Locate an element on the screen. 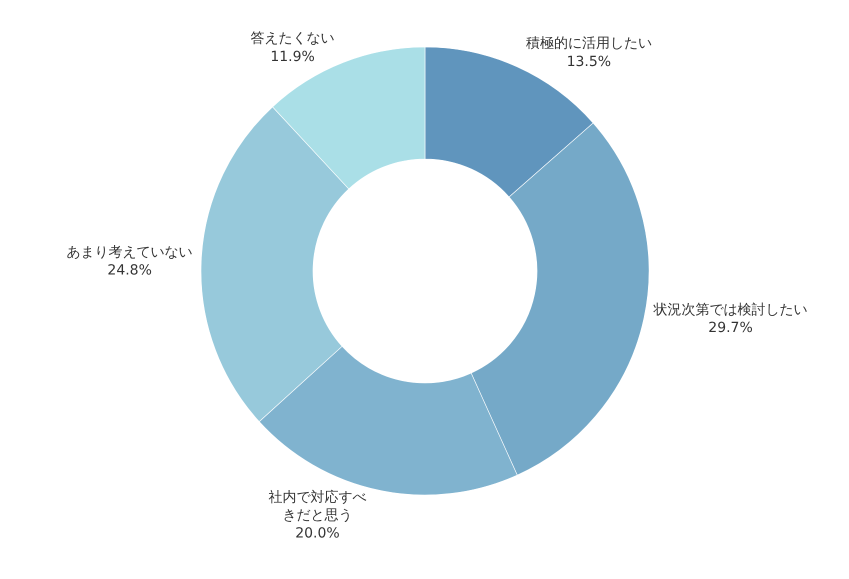 The image size is (849, 579). slice-label: 積極的に活用したい is located at coordinates (589, 44).